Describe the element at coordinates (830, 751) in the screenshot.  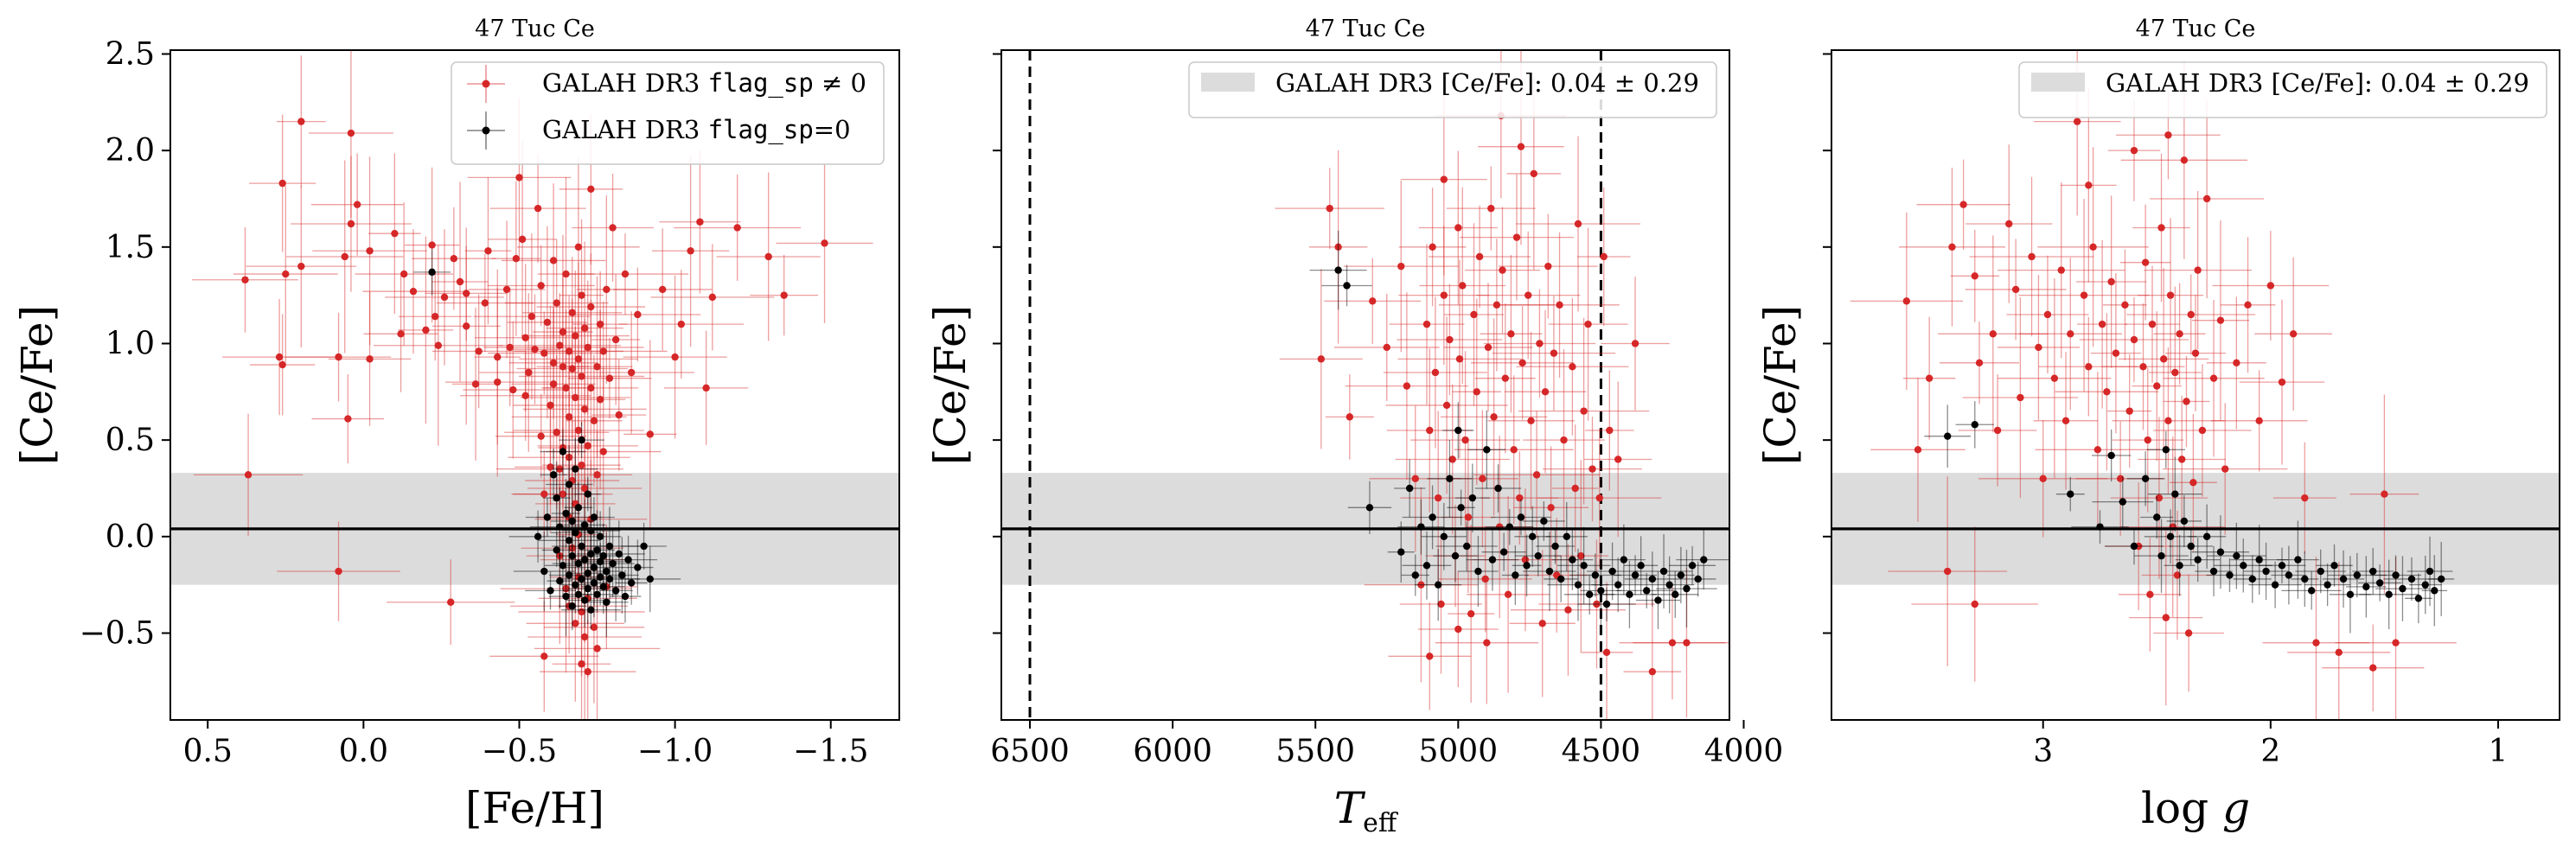
I see `x-tick-label: −1.5` at that location.